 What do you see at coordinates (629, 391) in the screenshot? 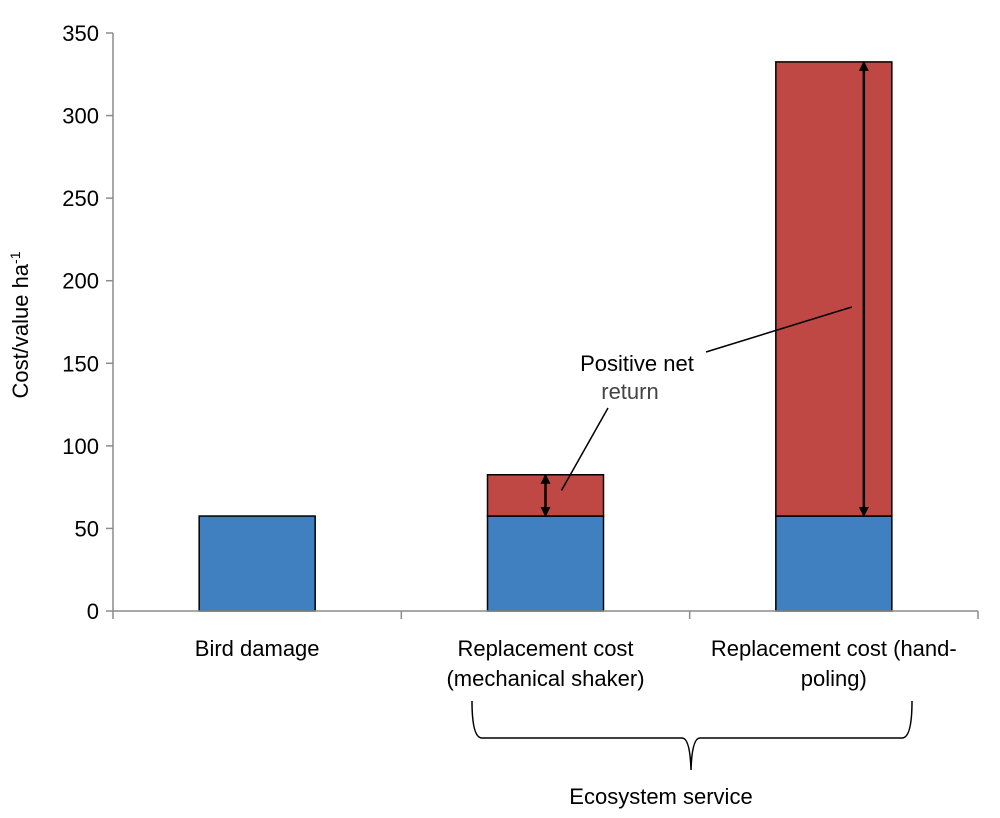
I see `annotation-line-2: return` at bounding box center [629, 391].